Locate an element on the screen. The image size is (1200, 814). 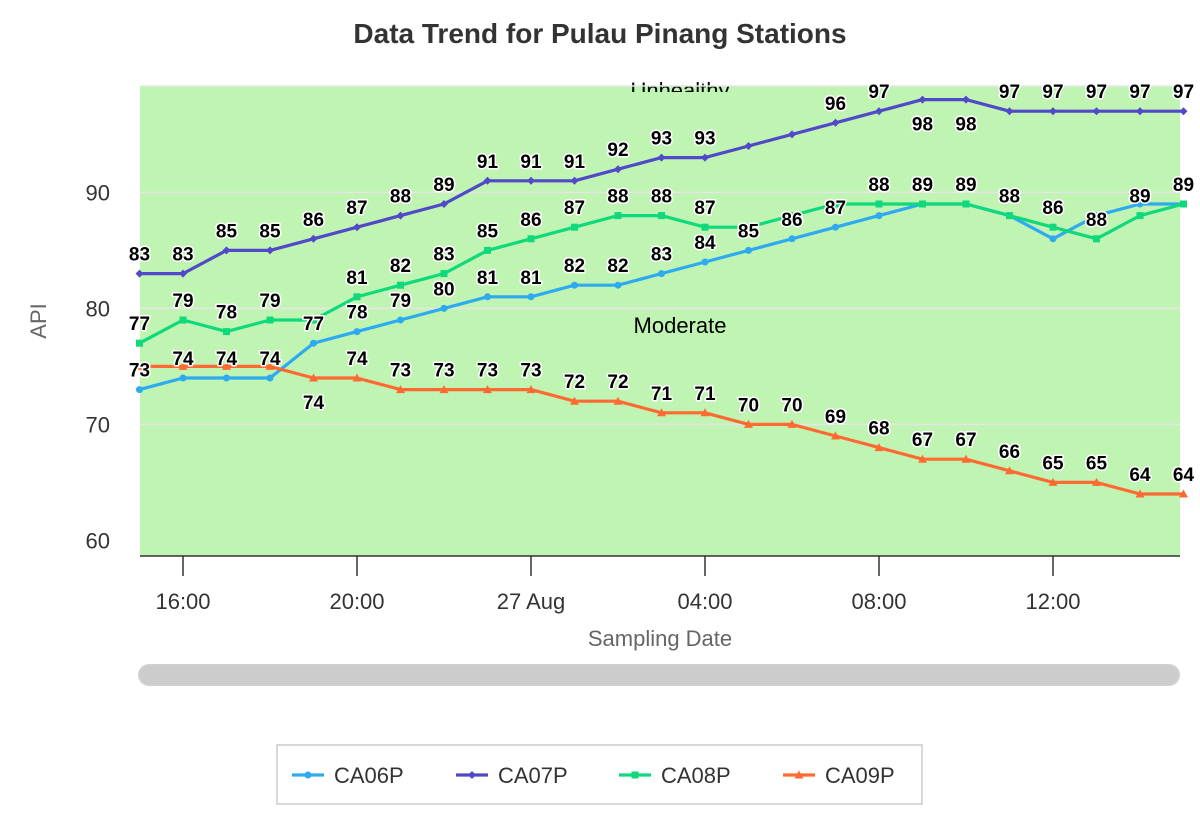
data-label-ca09p: 72 is located at coordinates (617, 382).